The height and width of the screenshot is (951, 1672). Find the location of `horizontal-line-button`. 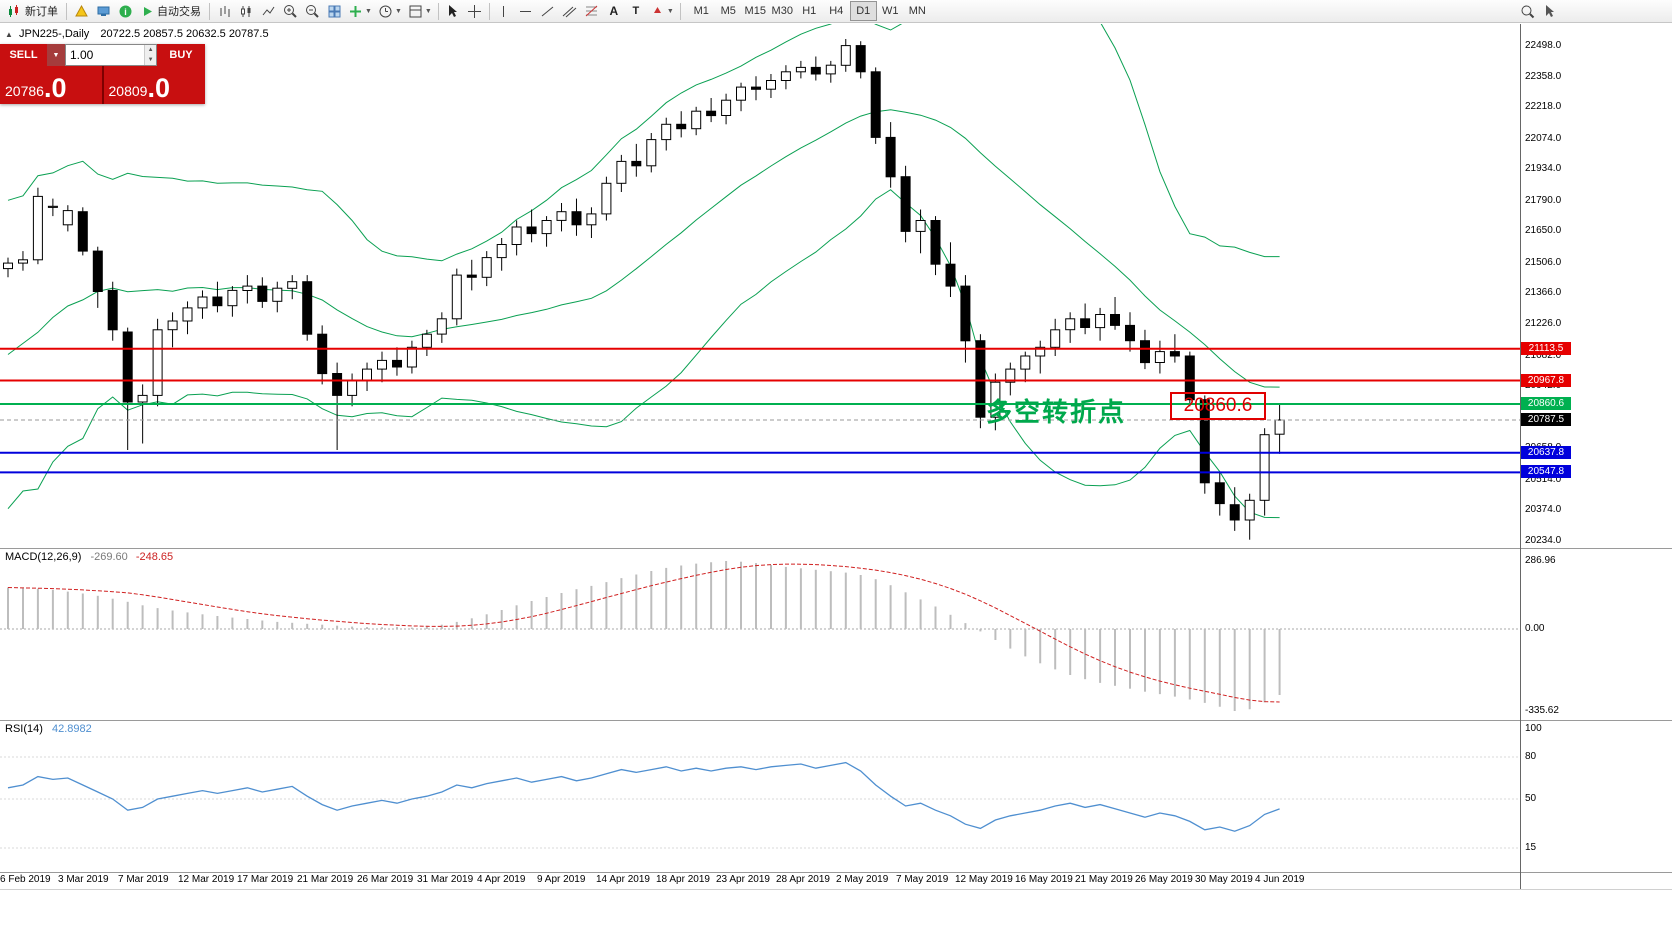

horizontal-line-button is located at coordinates (526, 11).